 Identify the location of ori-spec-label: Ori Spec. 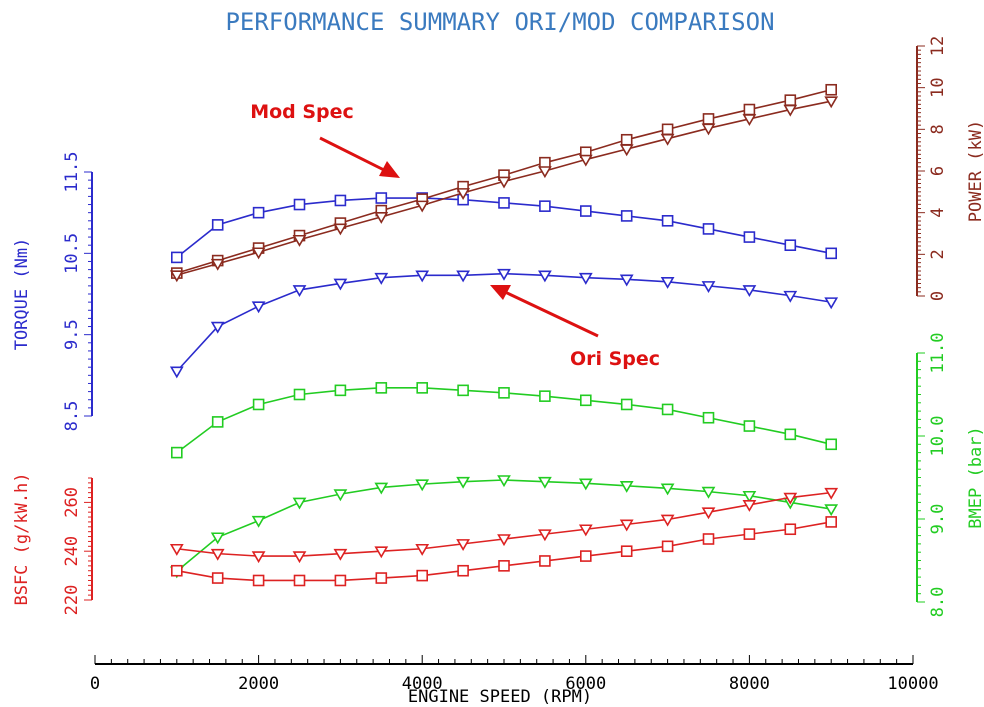
(615, 359).